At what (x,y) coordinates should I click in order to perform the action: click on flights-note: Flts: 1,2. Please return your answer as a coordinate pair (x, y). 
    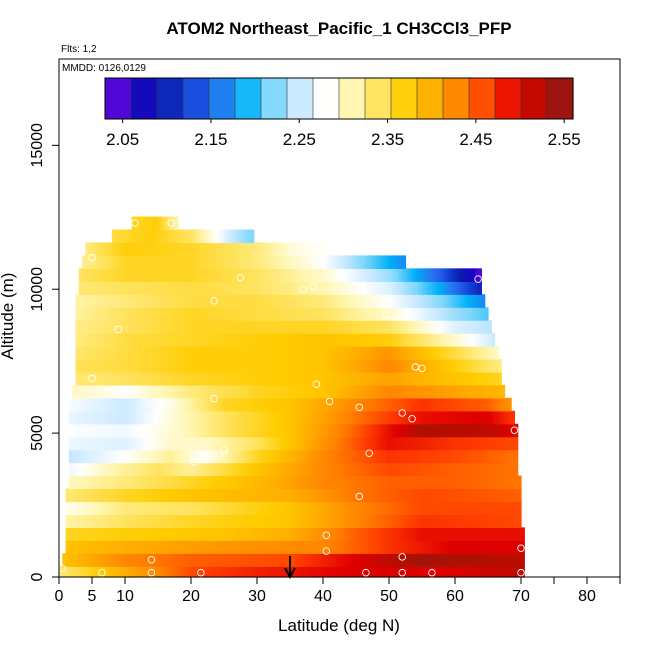
    Looking at the image, I should click on (79, 49).